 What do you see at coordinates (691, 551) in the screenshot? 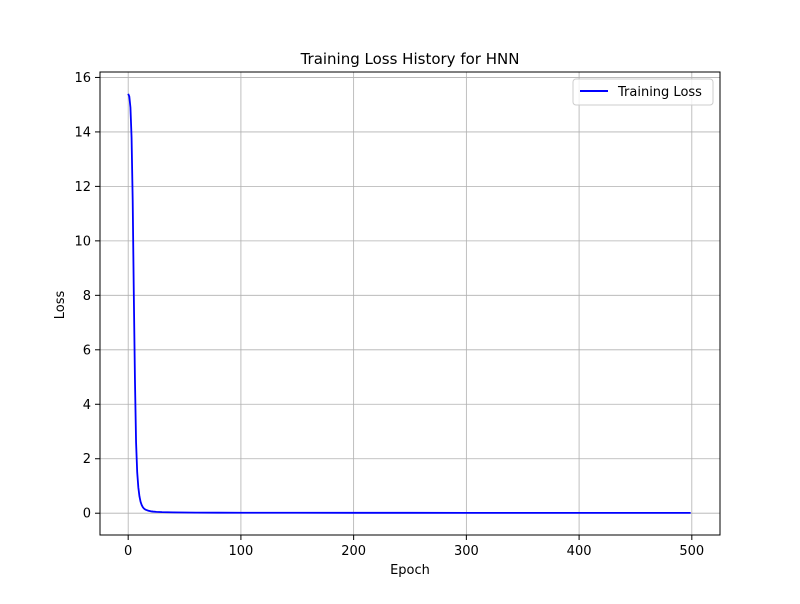
I see `x-tick-label: 500` at bounding box center [691, 551].